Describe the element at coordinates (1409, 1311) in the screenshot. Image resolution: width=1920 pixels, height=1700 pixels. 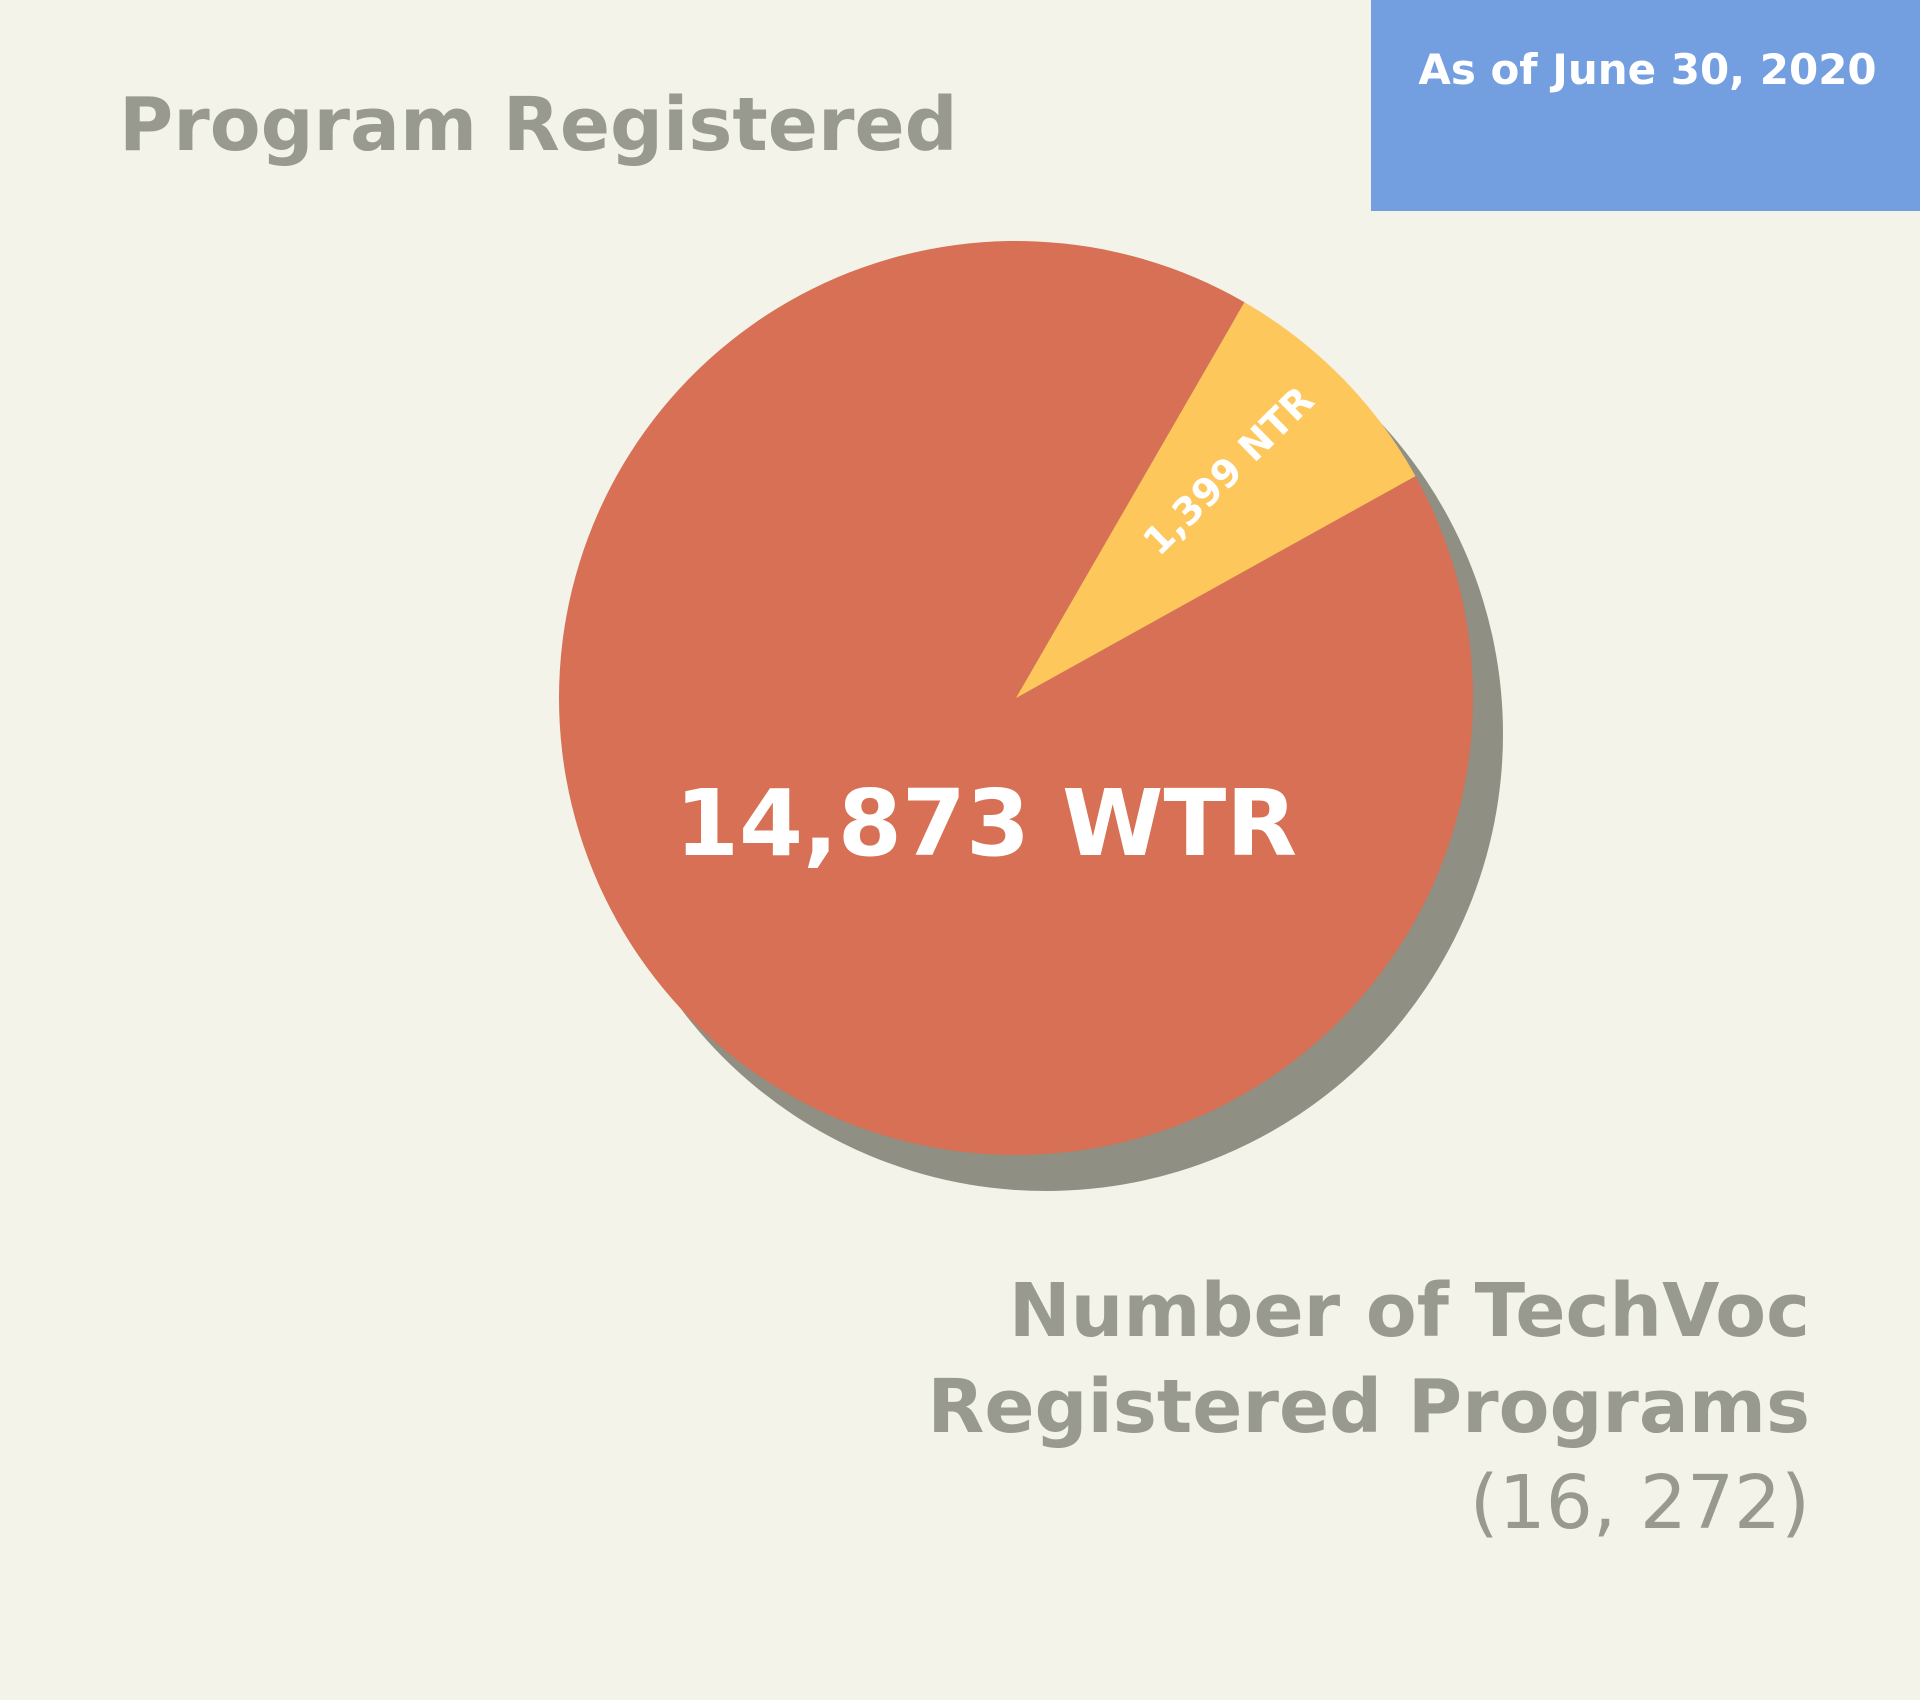
I see `annotation-line: Number of TechVoc` at that location.